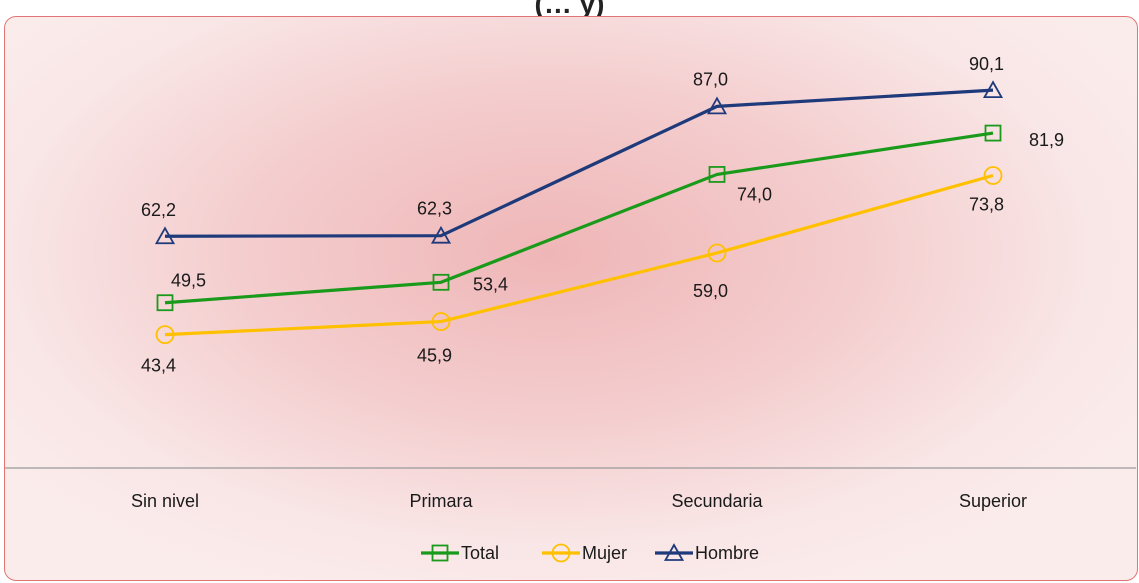 The image size is (1139, 583). I want to click on data-label: 87,0, so click(710, 79).